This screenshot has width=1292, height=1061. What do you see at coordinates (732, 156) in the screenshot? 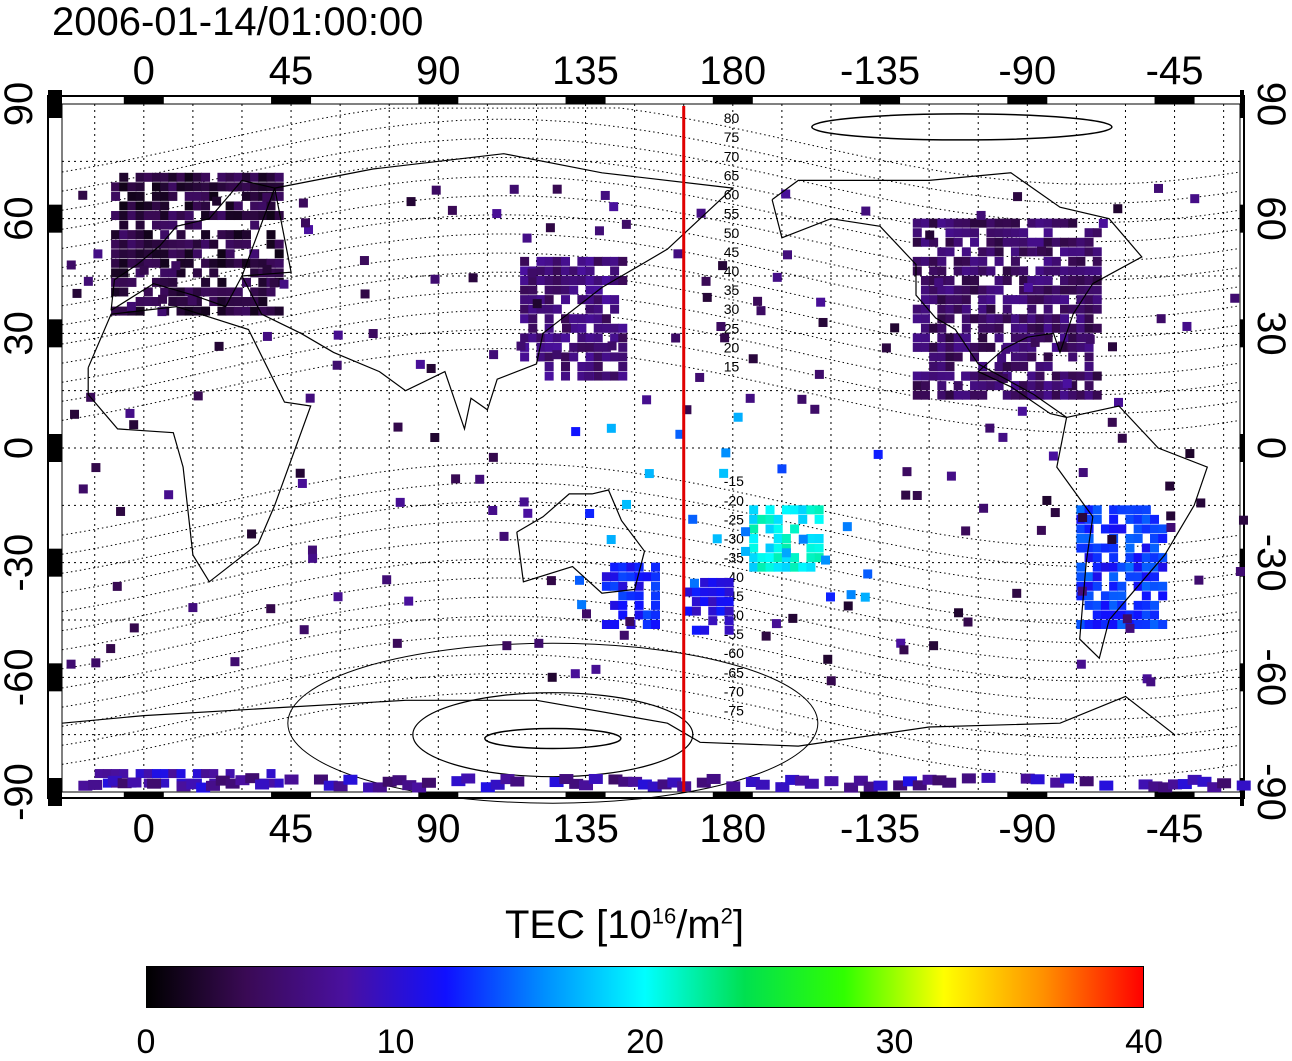
I see `maglat-label: 70` at bounding box center [732, 156].